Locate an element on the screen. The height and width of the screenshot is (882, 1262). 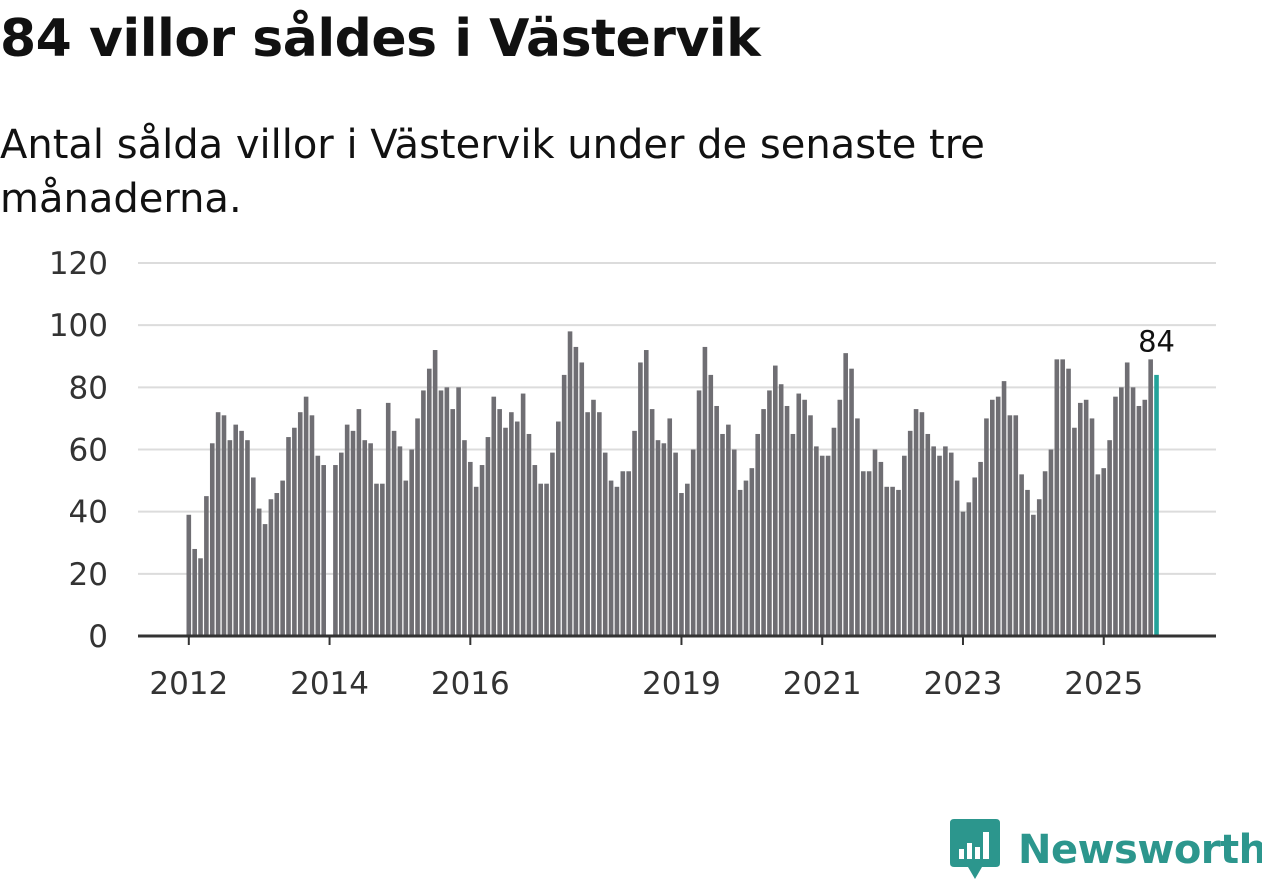
y-tick-label-40: 40 is located at coordinates (88, 513).